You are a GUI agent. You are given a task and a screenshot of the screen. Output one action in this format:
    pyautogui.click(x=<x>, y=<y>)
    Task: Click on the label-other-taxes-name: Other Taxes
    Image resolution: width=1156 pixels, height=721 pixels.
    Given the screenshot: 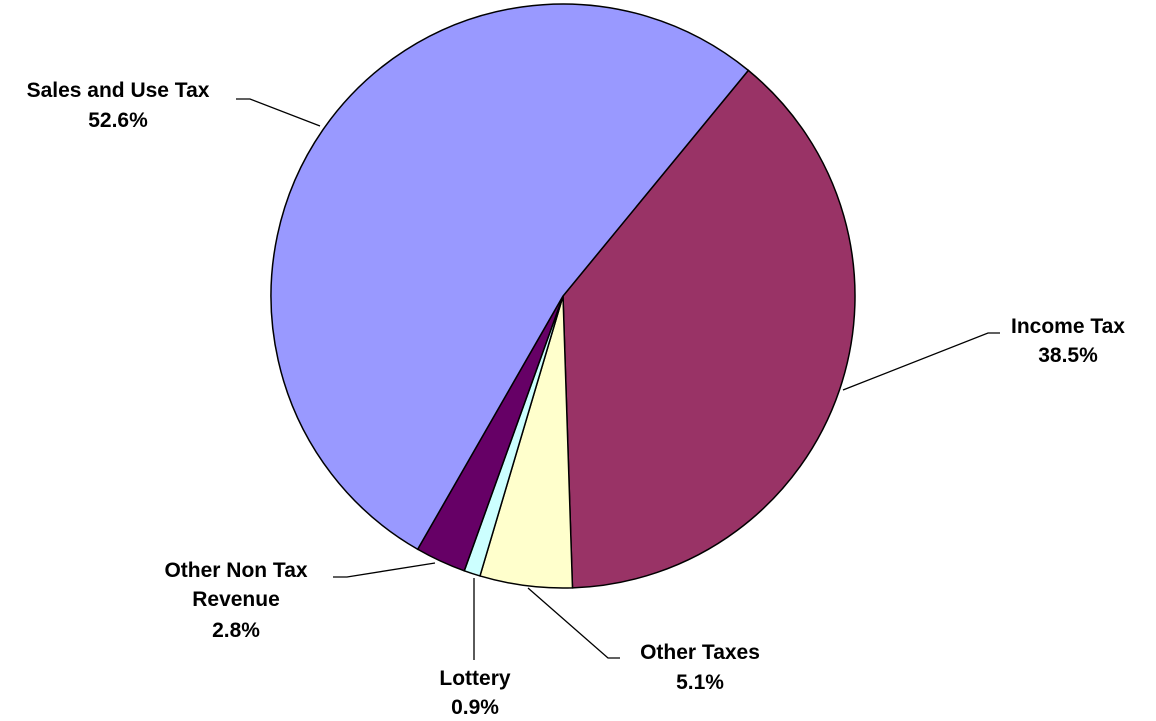 What is the action you would take?
    pyautogui.click(x=700, y=652)
    